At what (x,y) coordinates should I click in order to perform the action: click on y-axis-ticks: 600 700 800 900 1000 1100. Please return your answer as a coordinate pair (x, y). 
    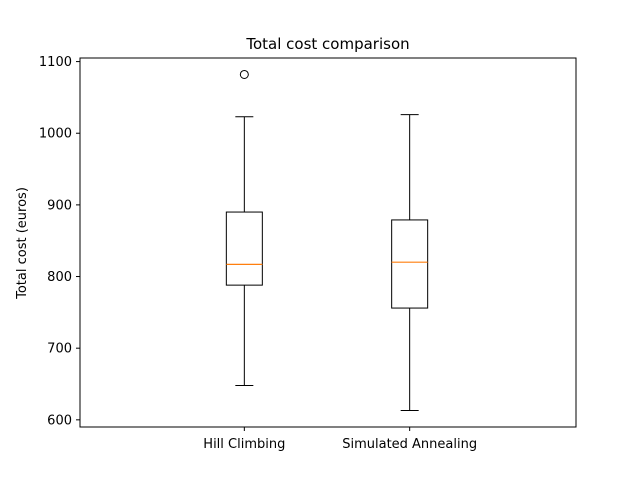
    Looking at the image, I should click on (59, 241).